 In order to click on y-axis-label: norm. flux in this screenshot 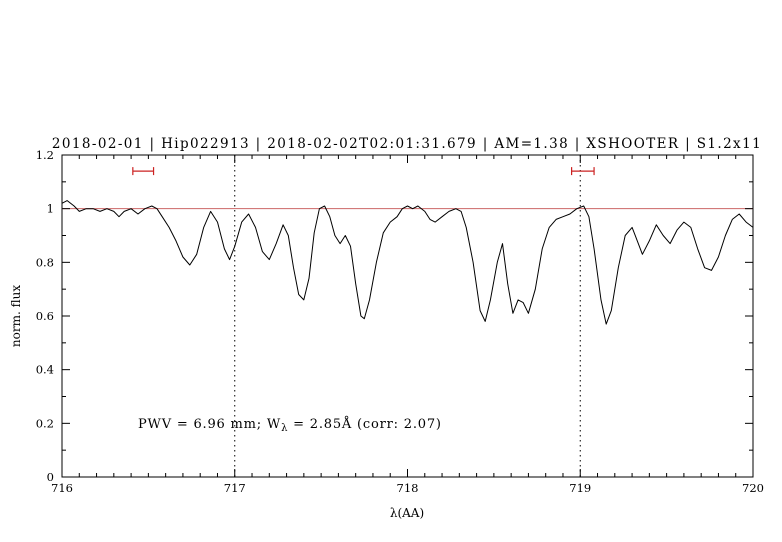, I will do `click(16, 316)`.